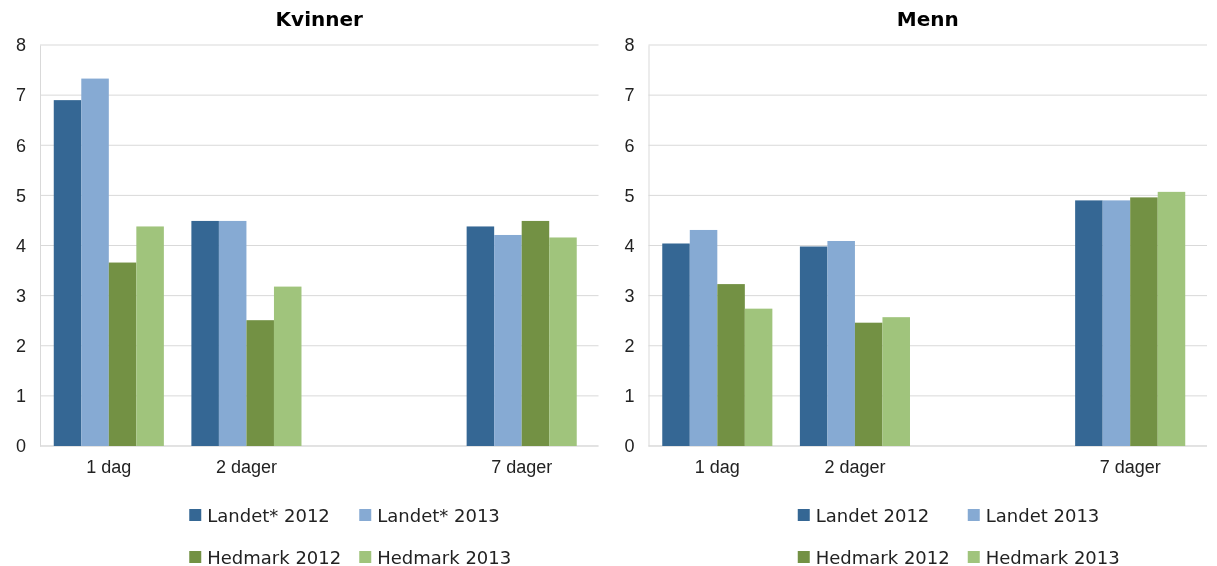 Image resolution: width=1217 pixels, height=566 pixels. Describe the element at coordinates (927, 19) in the screenshot. I see `chart-title: Menn` at that location.